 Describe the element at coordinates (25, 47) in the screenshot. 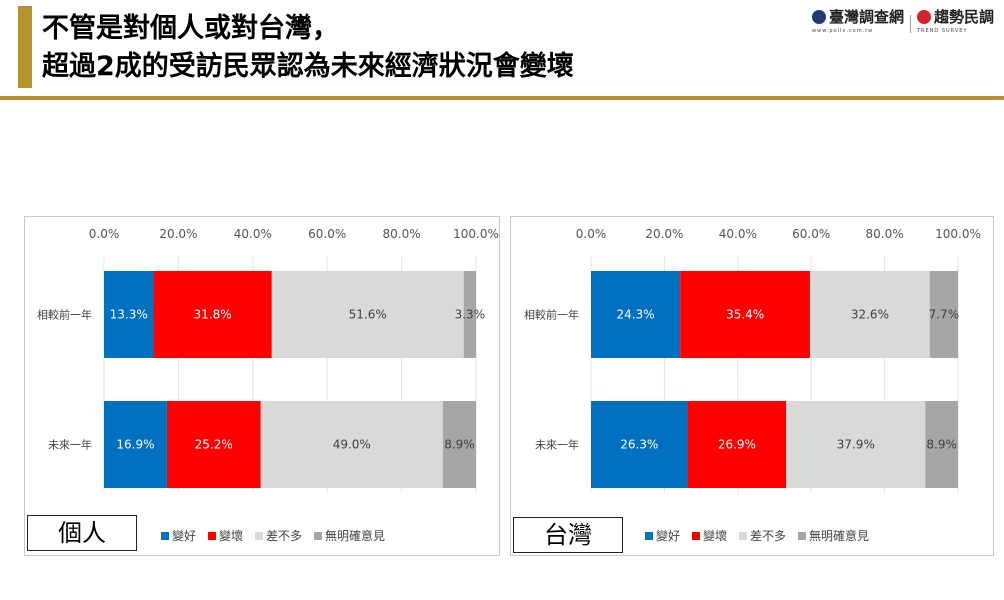

I see `title-accent-bar` at that location.